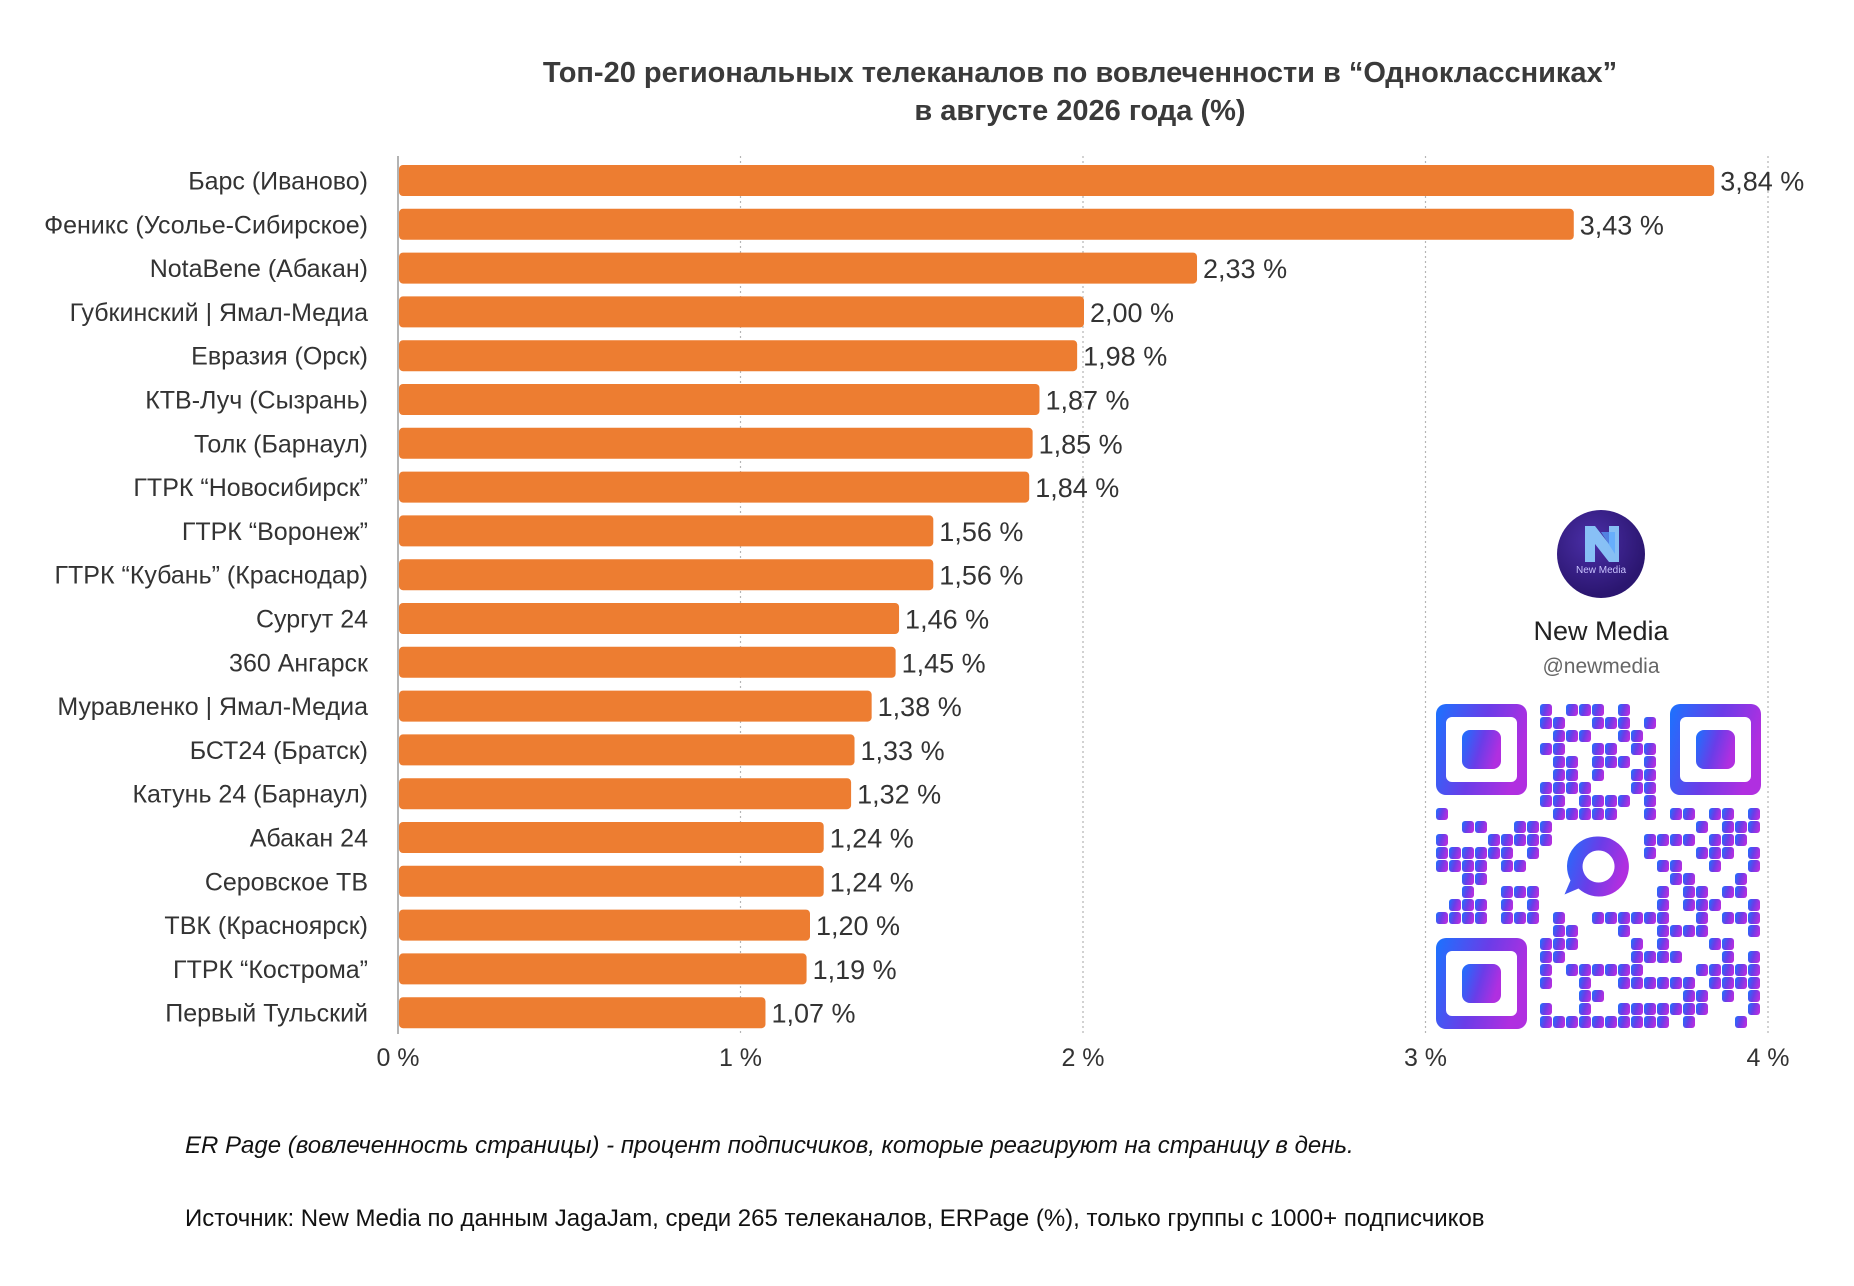 The height and width of the screenshot is (1286, 1854). I want to click on qr-finder-pattern, so click(1481, 749).